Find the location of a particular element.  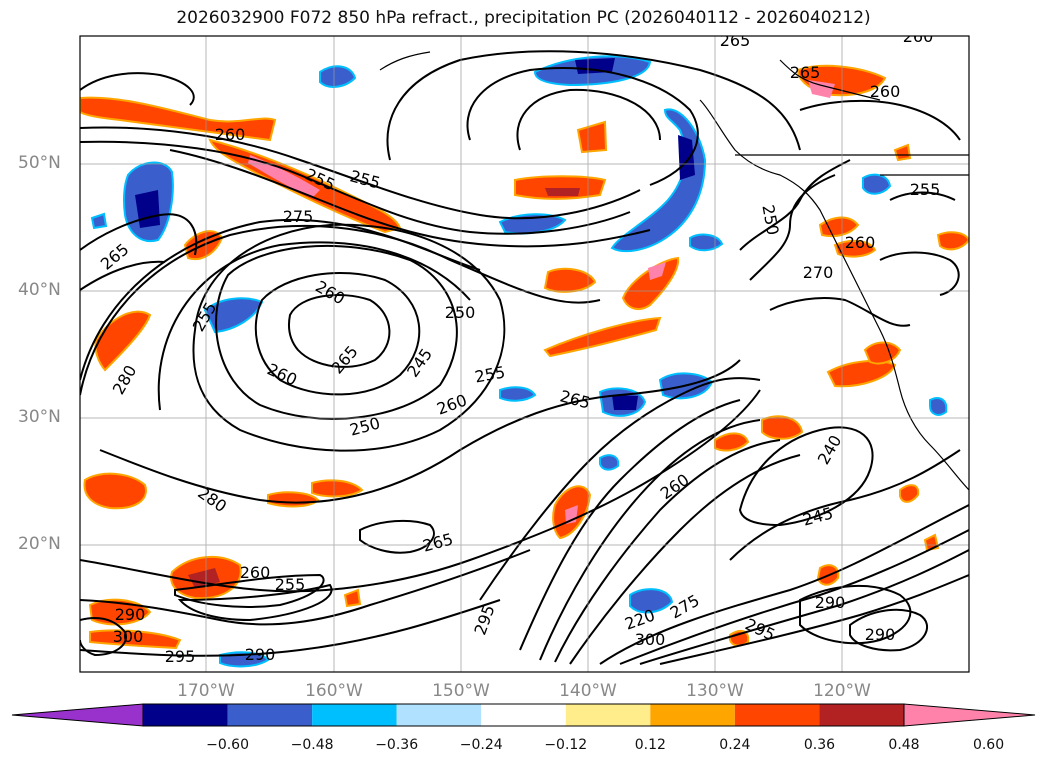

lon-label-150w: 150°W is located at coordinates (461, 691).